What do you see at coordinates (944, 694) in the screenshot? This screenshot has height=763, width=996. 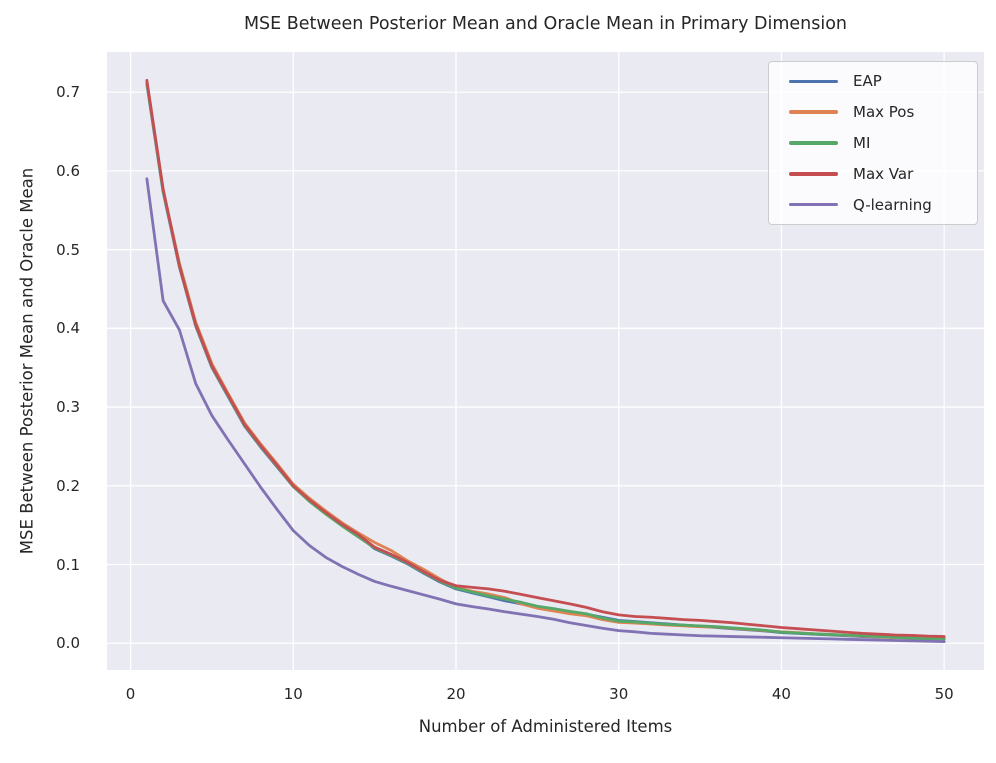 I see `x-tick-label: 50` at bounding box center [944, 694].